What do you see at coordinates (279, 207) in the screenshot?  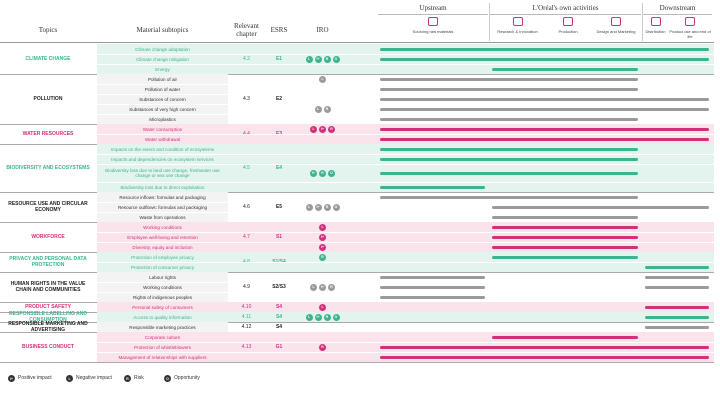 I see `esrs: E5` at bounding box center [279, 207].